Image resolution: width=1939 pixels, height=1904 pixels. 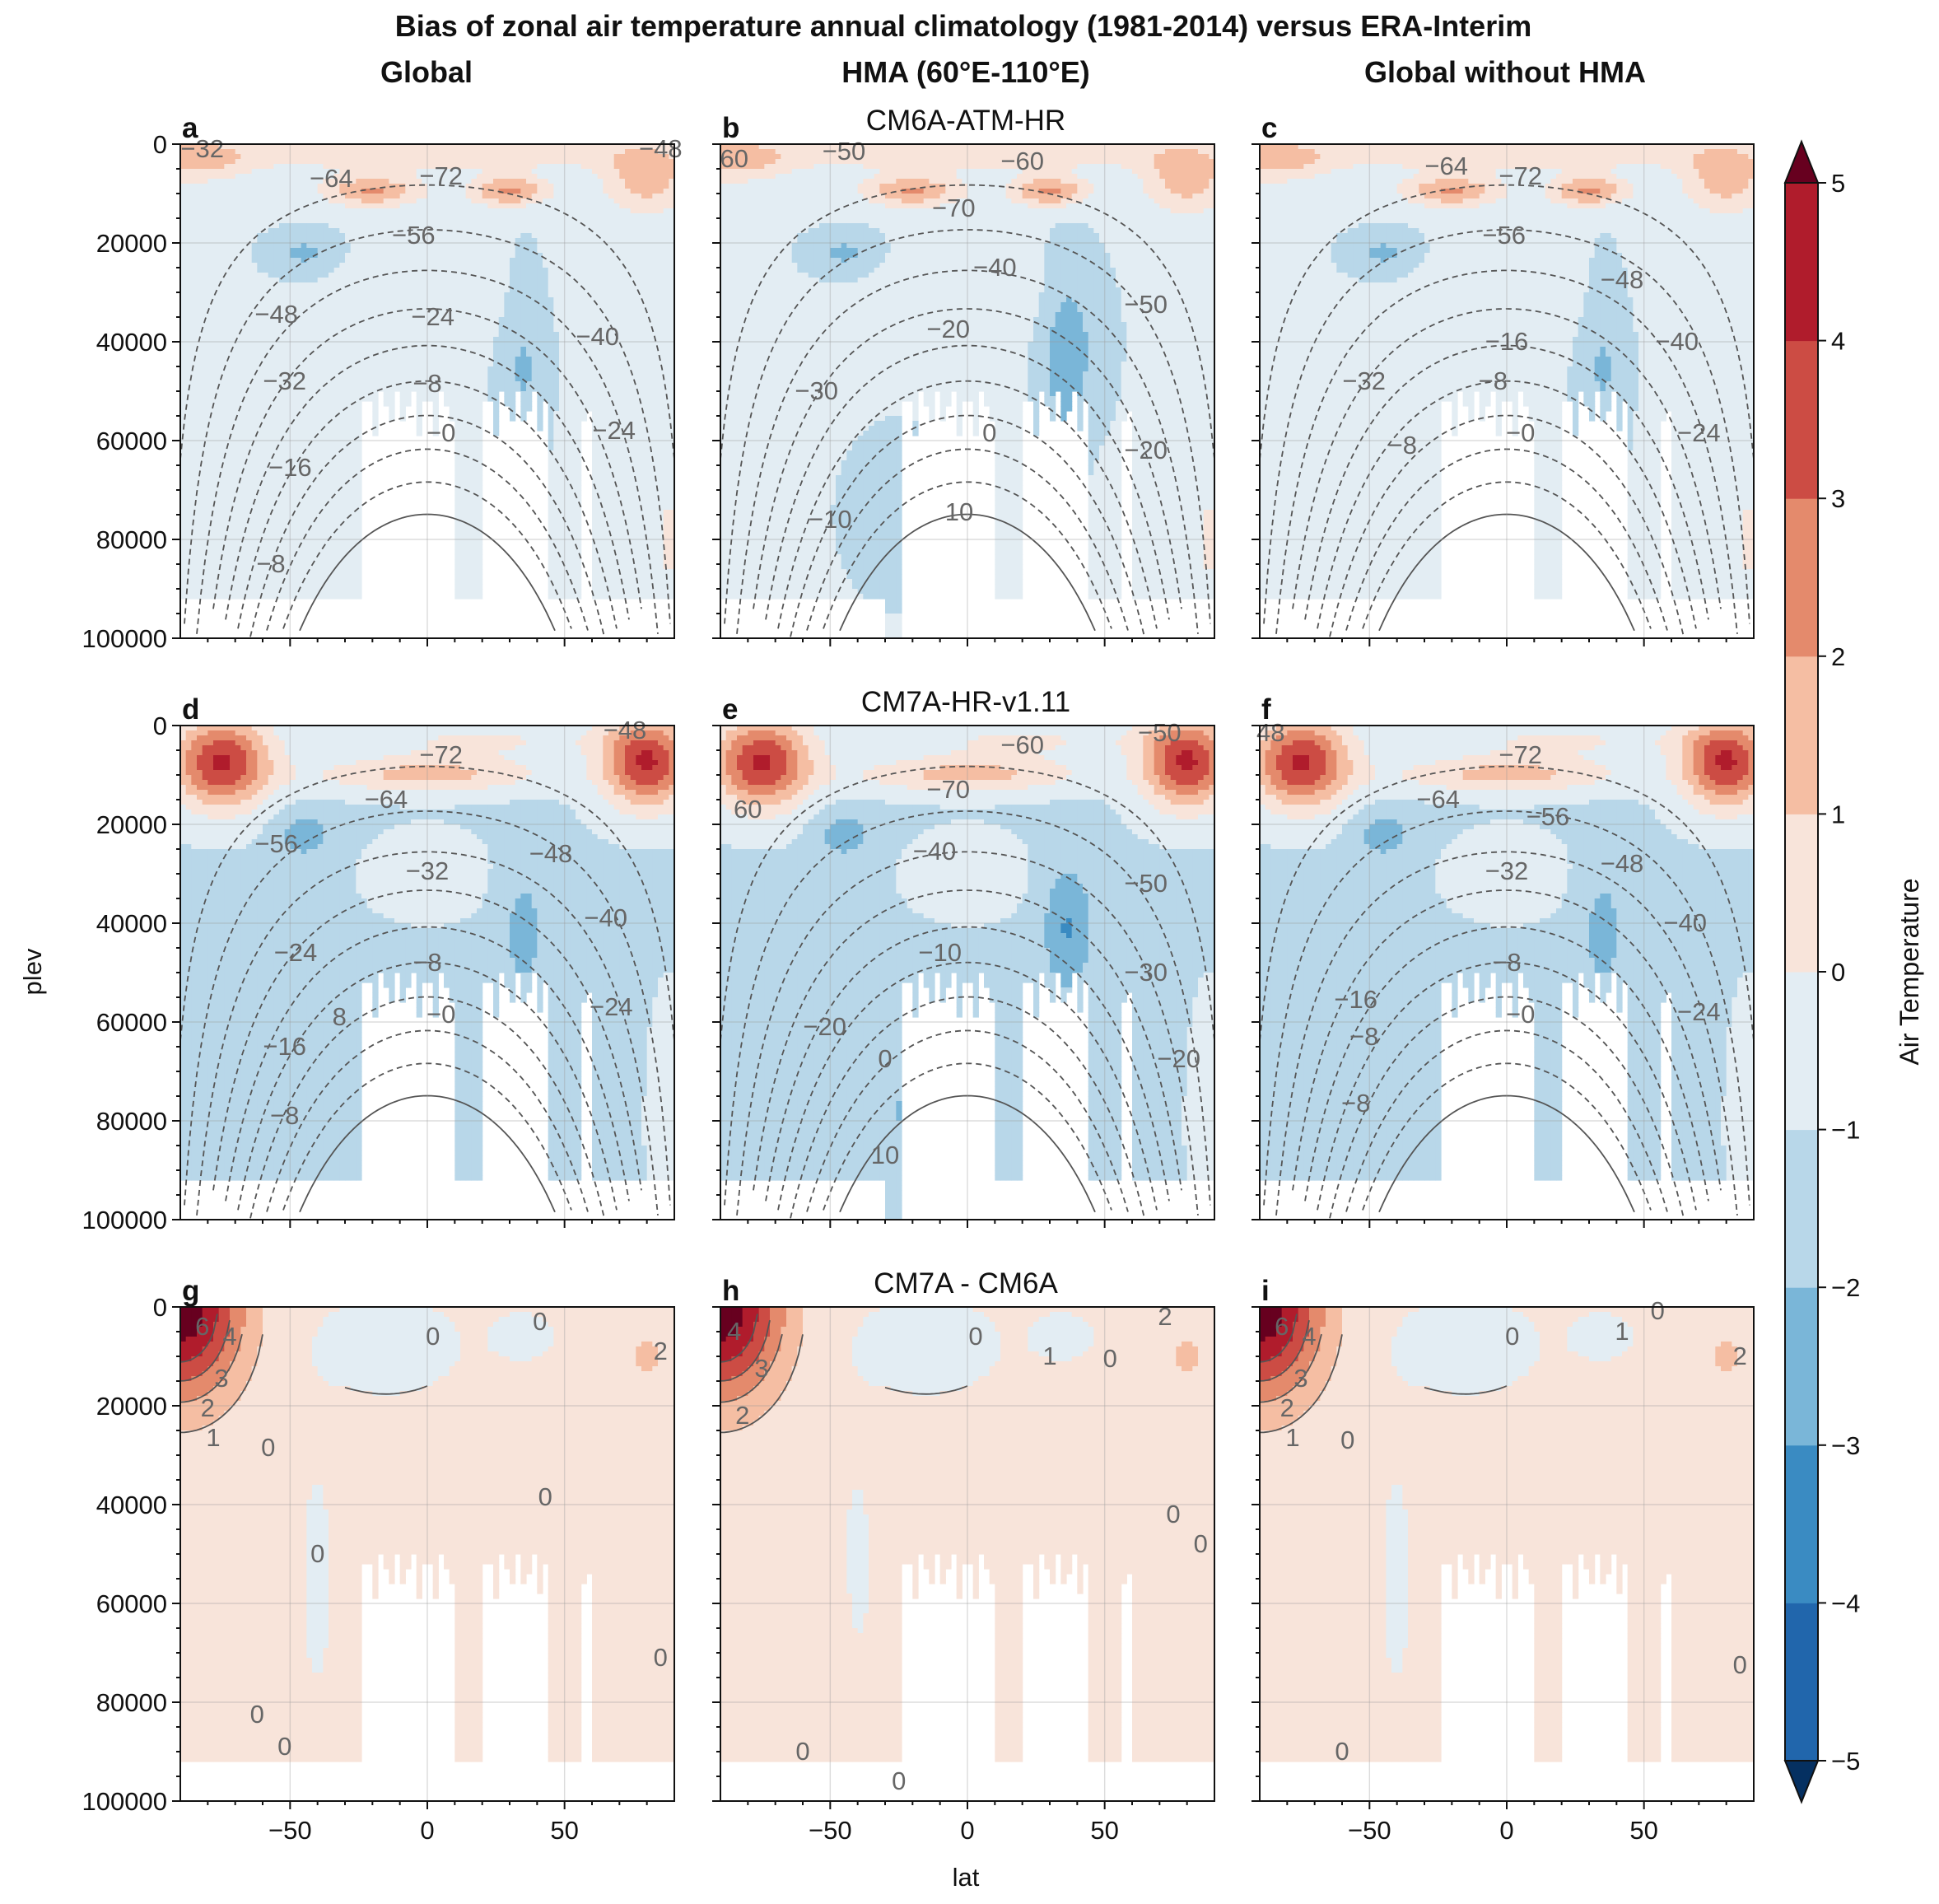 I want to click on colorbar-tick-label: 3, so click(x=1838, y=498).